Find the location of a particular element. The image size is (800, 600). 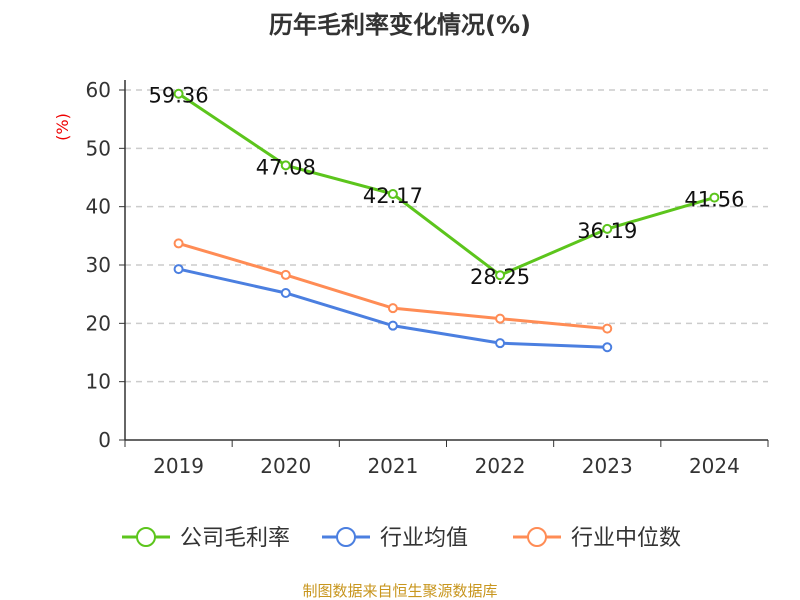

chart-title: 历年毛利率变化情况(%) is located at coordinates (400, 25).